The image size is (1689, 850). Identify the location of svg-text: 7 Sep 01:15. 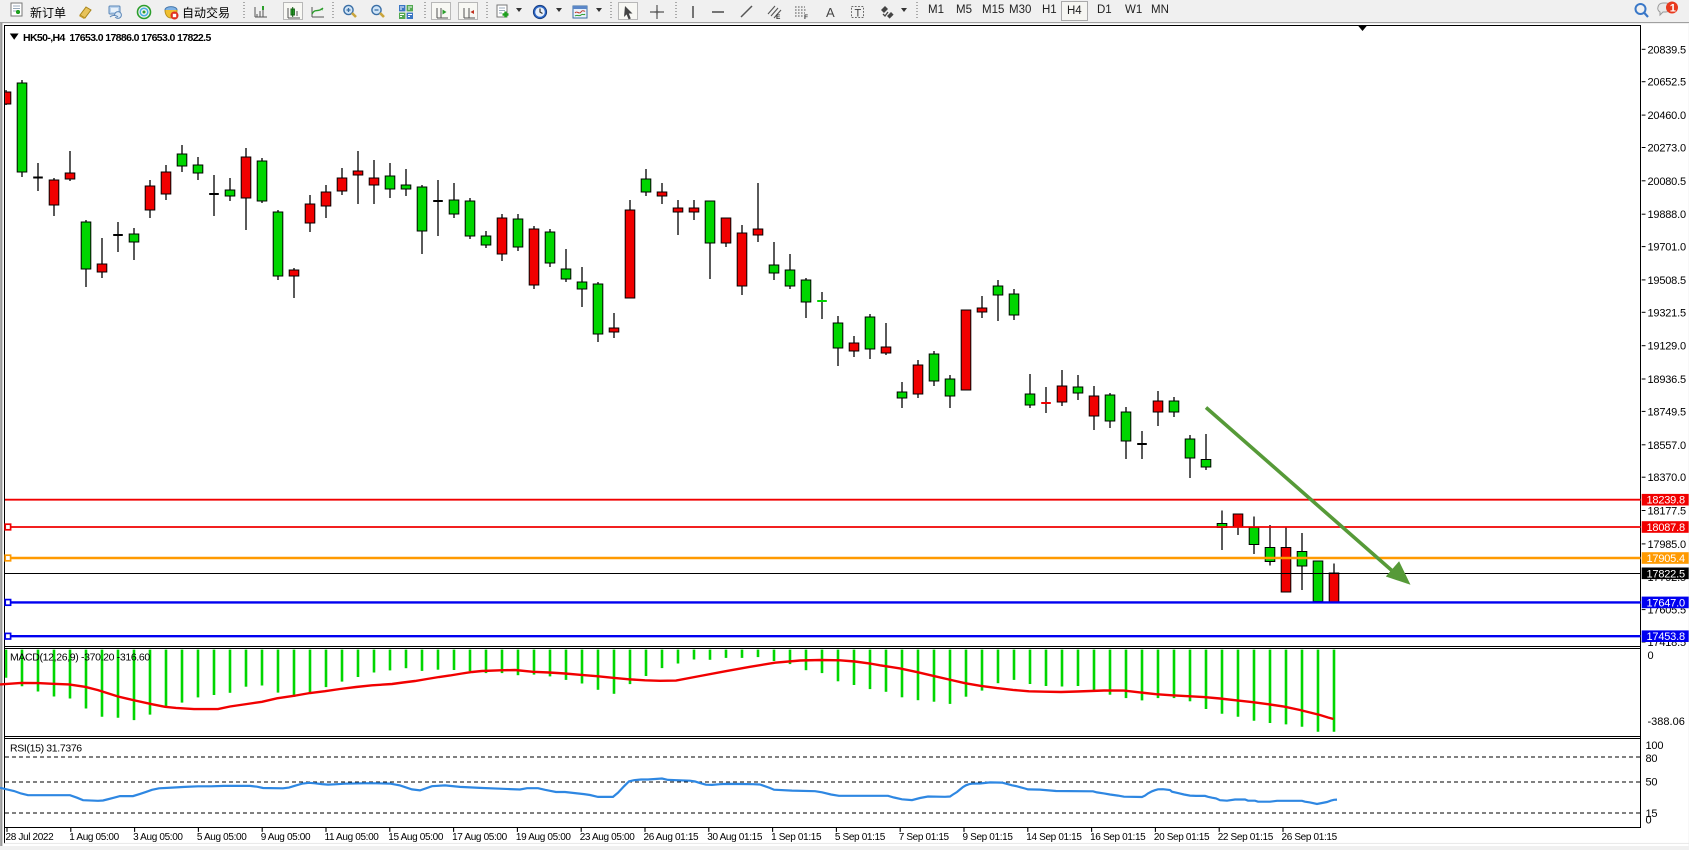
(924, 837).